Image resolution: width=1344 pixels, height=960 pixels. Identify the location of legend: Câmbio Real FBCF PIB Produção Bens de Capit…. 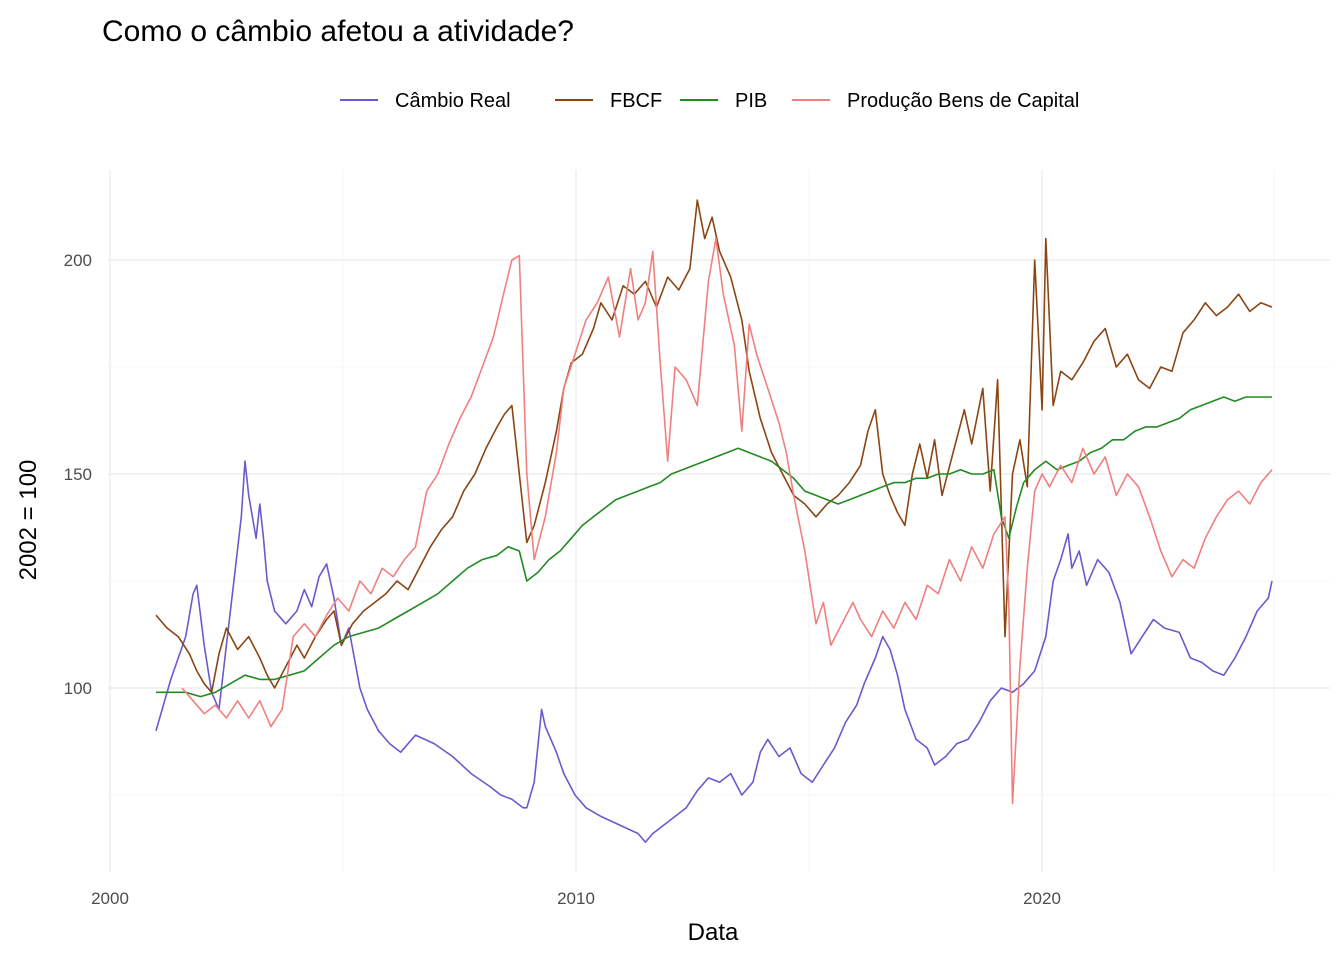
(709, 101).